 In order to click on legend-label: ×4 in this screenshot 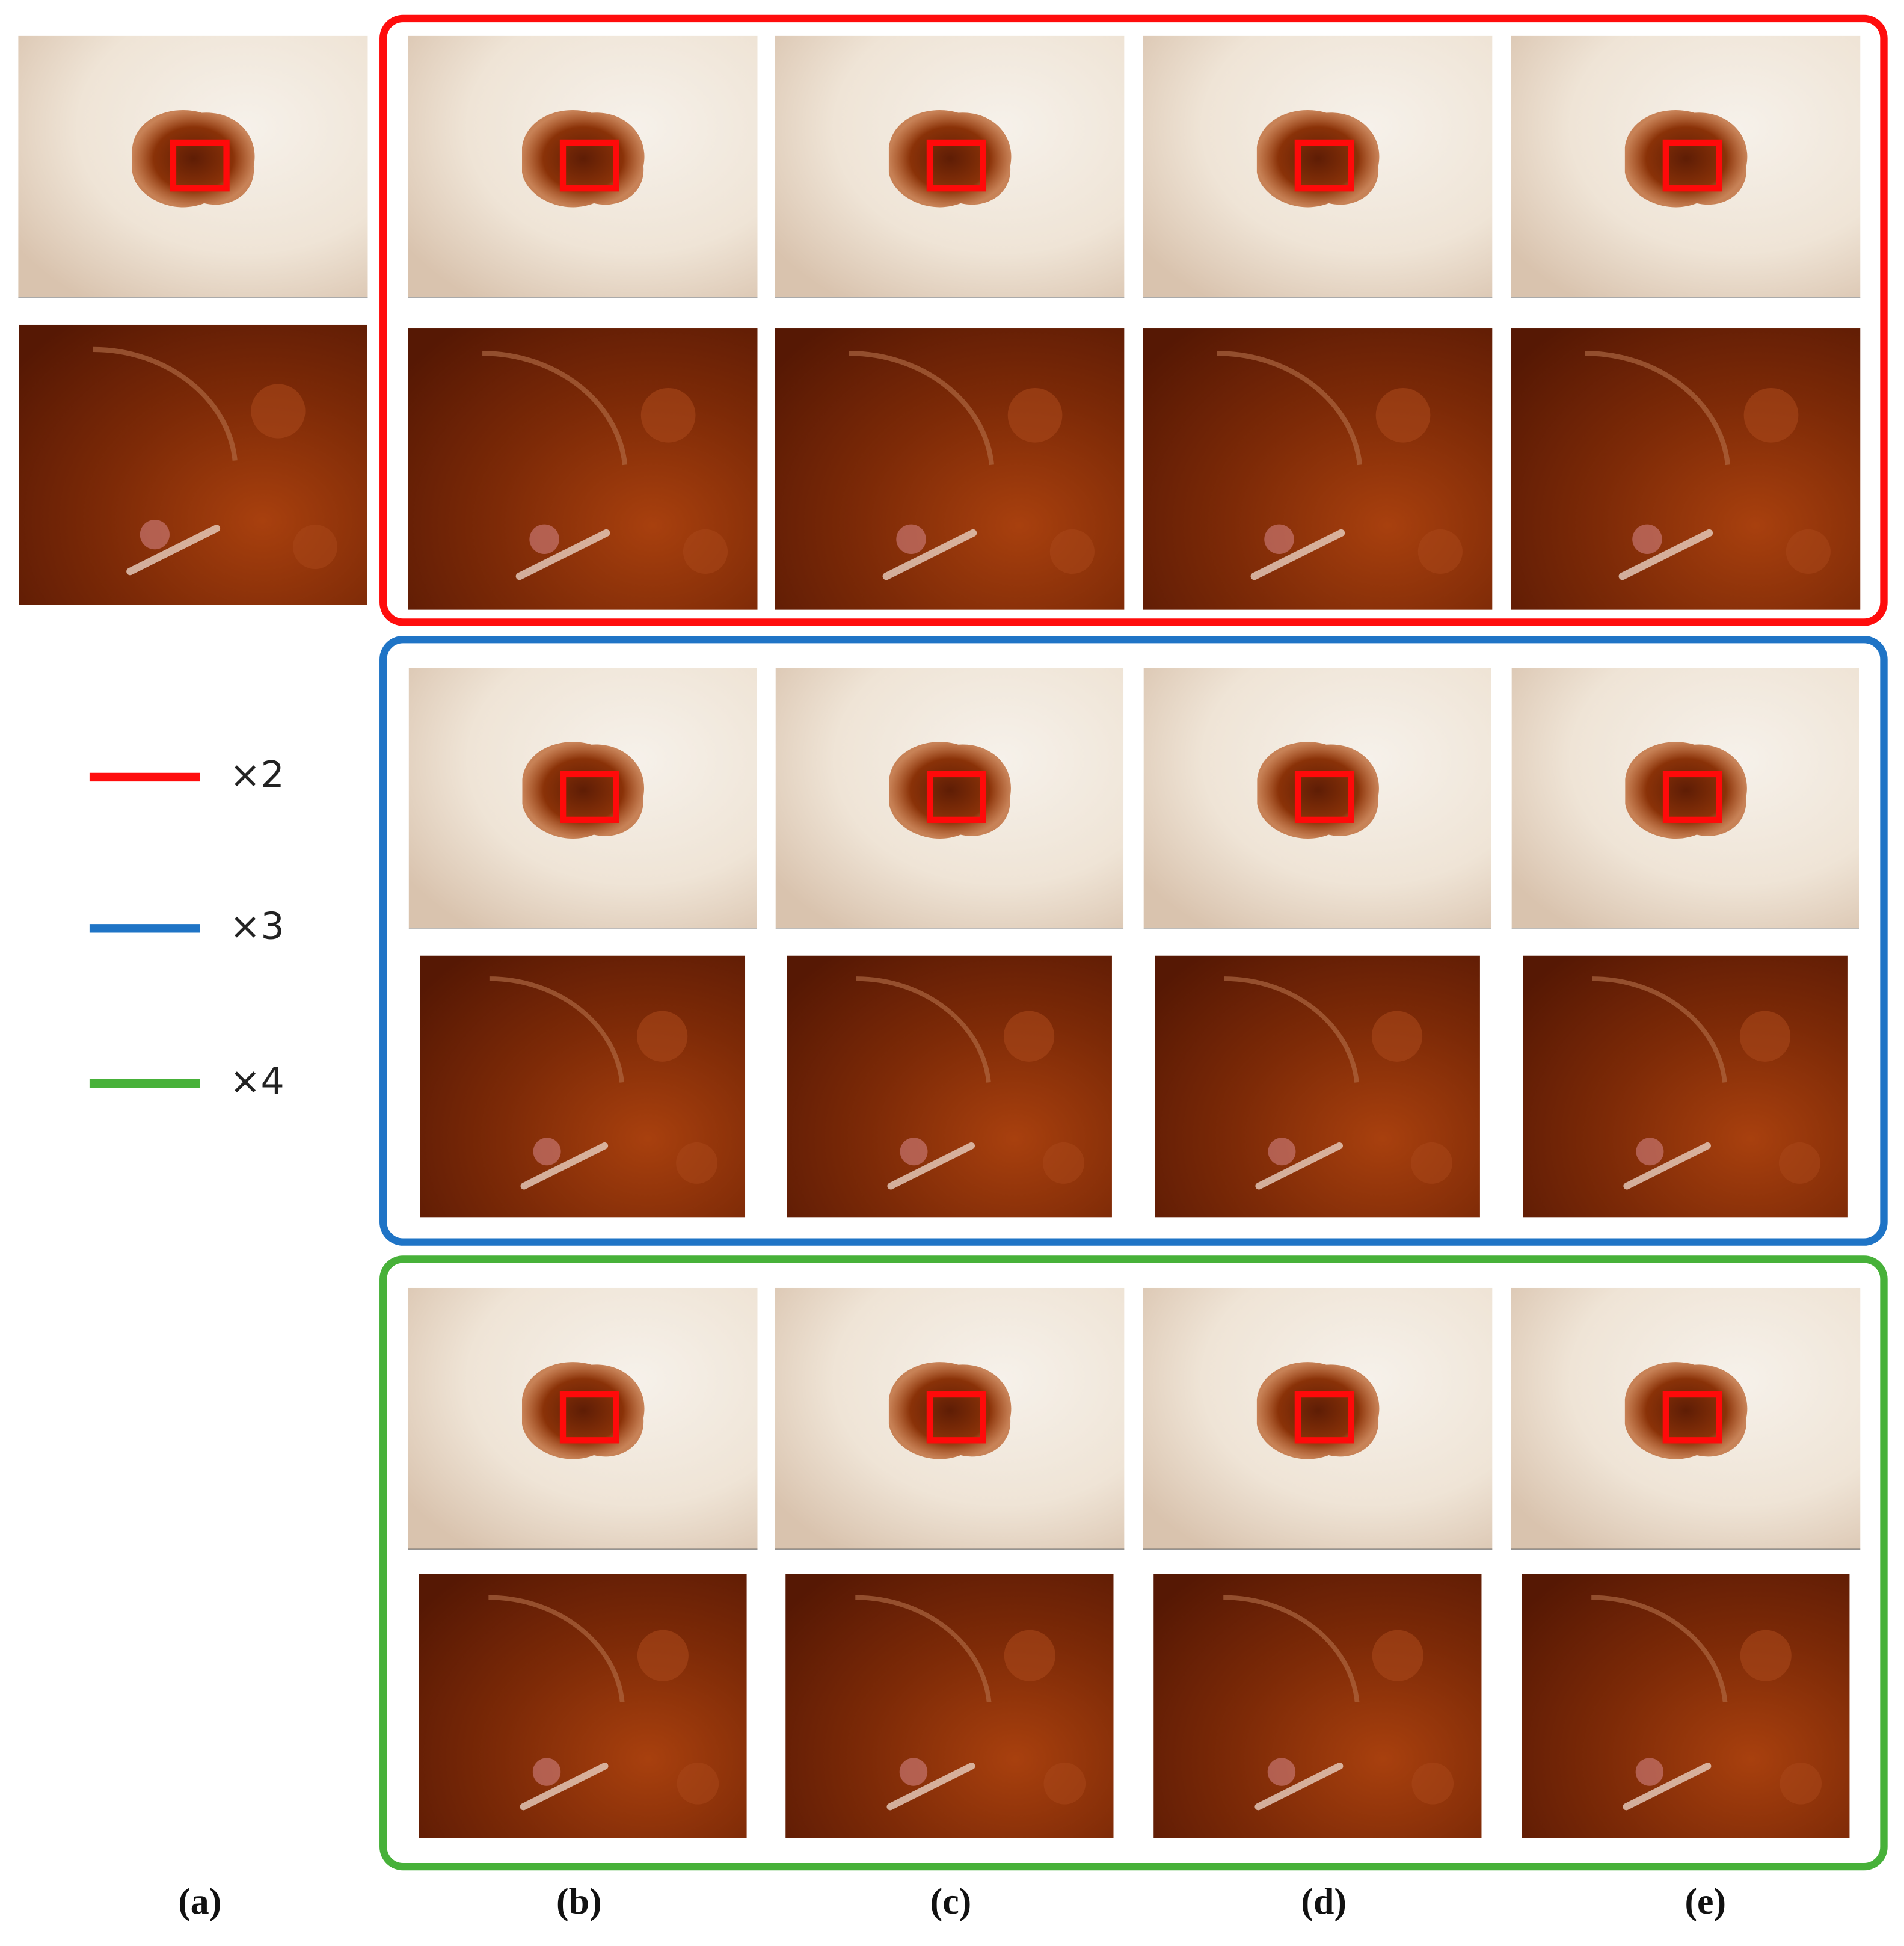, I will do `click(257, 1081)`.